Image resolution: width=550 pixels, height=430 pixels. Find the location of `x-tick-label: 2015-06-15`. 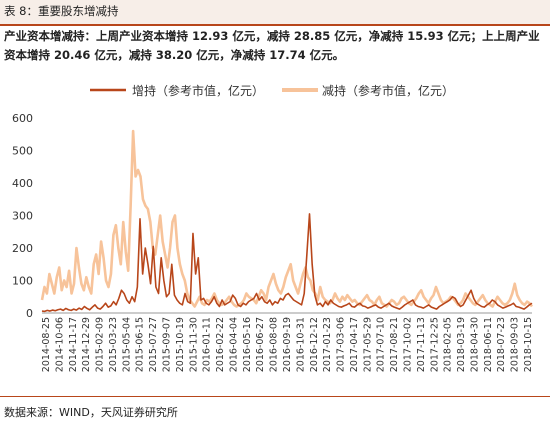

x-tick-label: 2015-06-15 is located at coordinates (140, 344).